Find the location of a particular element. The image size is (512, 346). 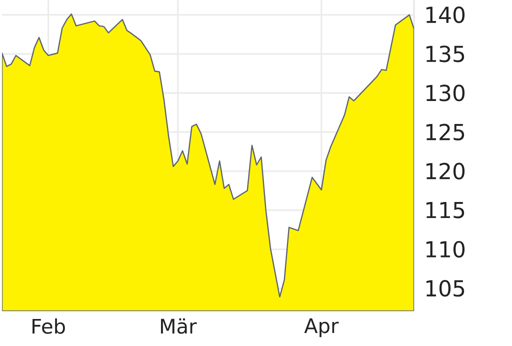

y-tick-label: 105 is located at coordinates (445, 288).